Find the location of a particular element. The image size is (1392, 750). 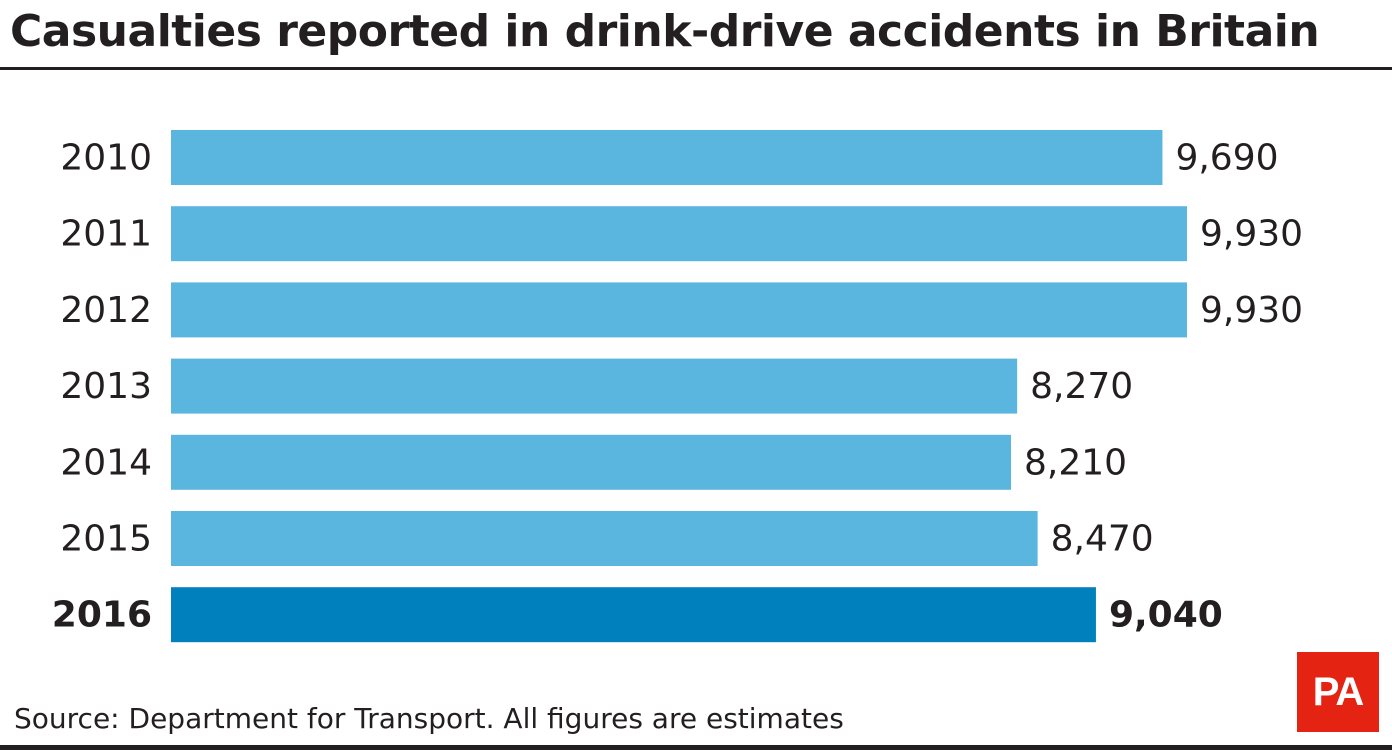

category-label-2014: 2014 is located at coordinates (106, 462).